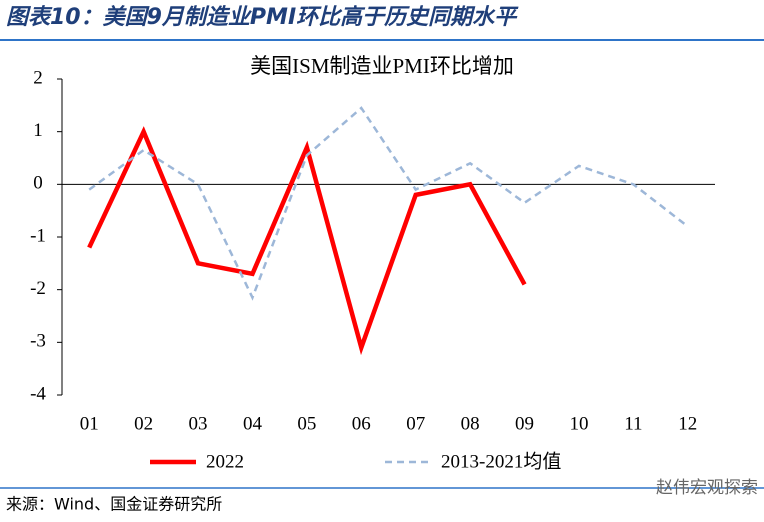 The height and width of the screenshot is (522, 764). Describe the element at coordinates (38, 77) in the screenshot. I see `y-tick-label: 2` at that location.